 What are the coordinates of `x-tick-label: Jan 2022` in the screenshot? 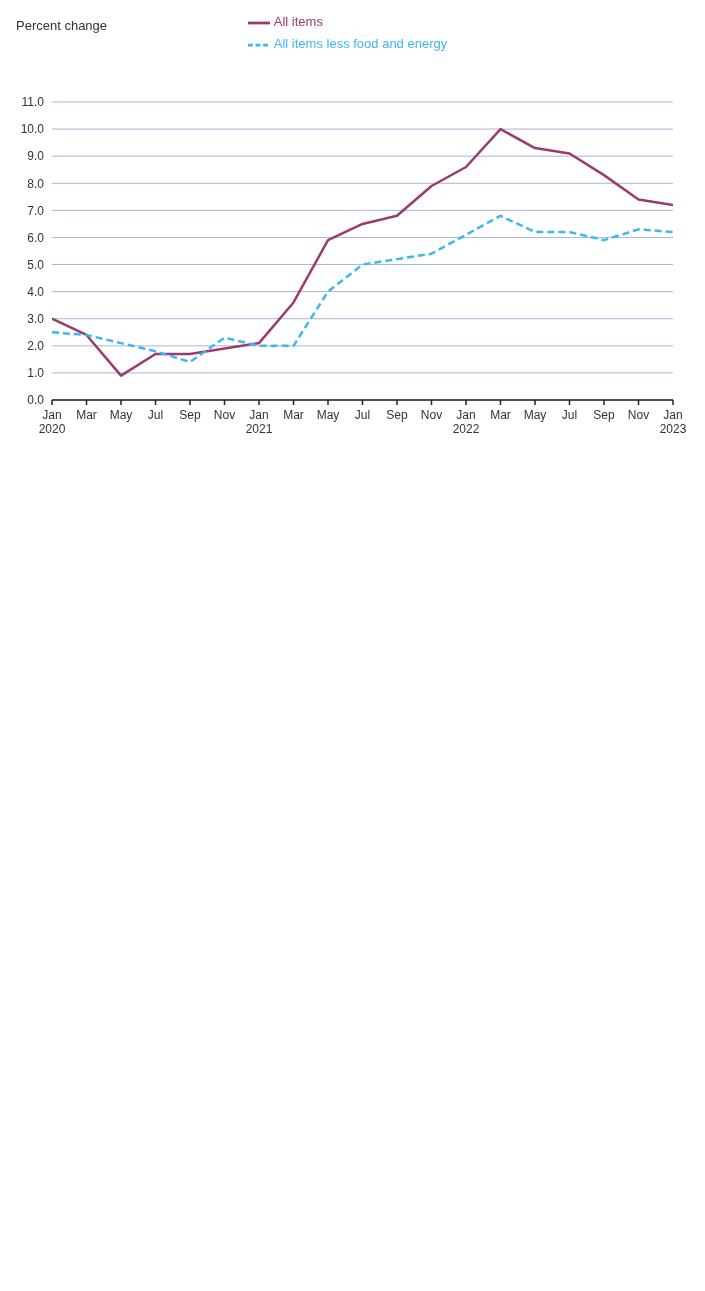 It's located at (466, 422).